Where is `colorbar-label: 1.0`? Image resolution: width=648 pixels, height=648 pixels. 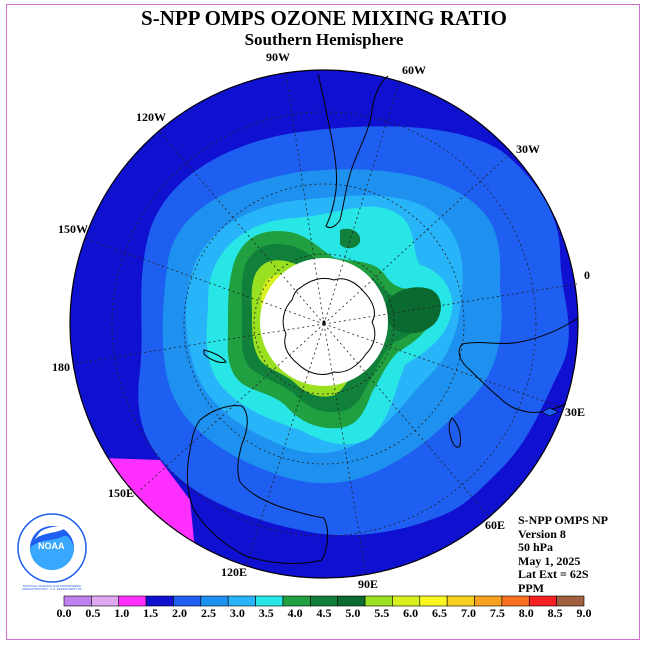 colorbar-label: 1.0 is located at coordinates (122, 613).